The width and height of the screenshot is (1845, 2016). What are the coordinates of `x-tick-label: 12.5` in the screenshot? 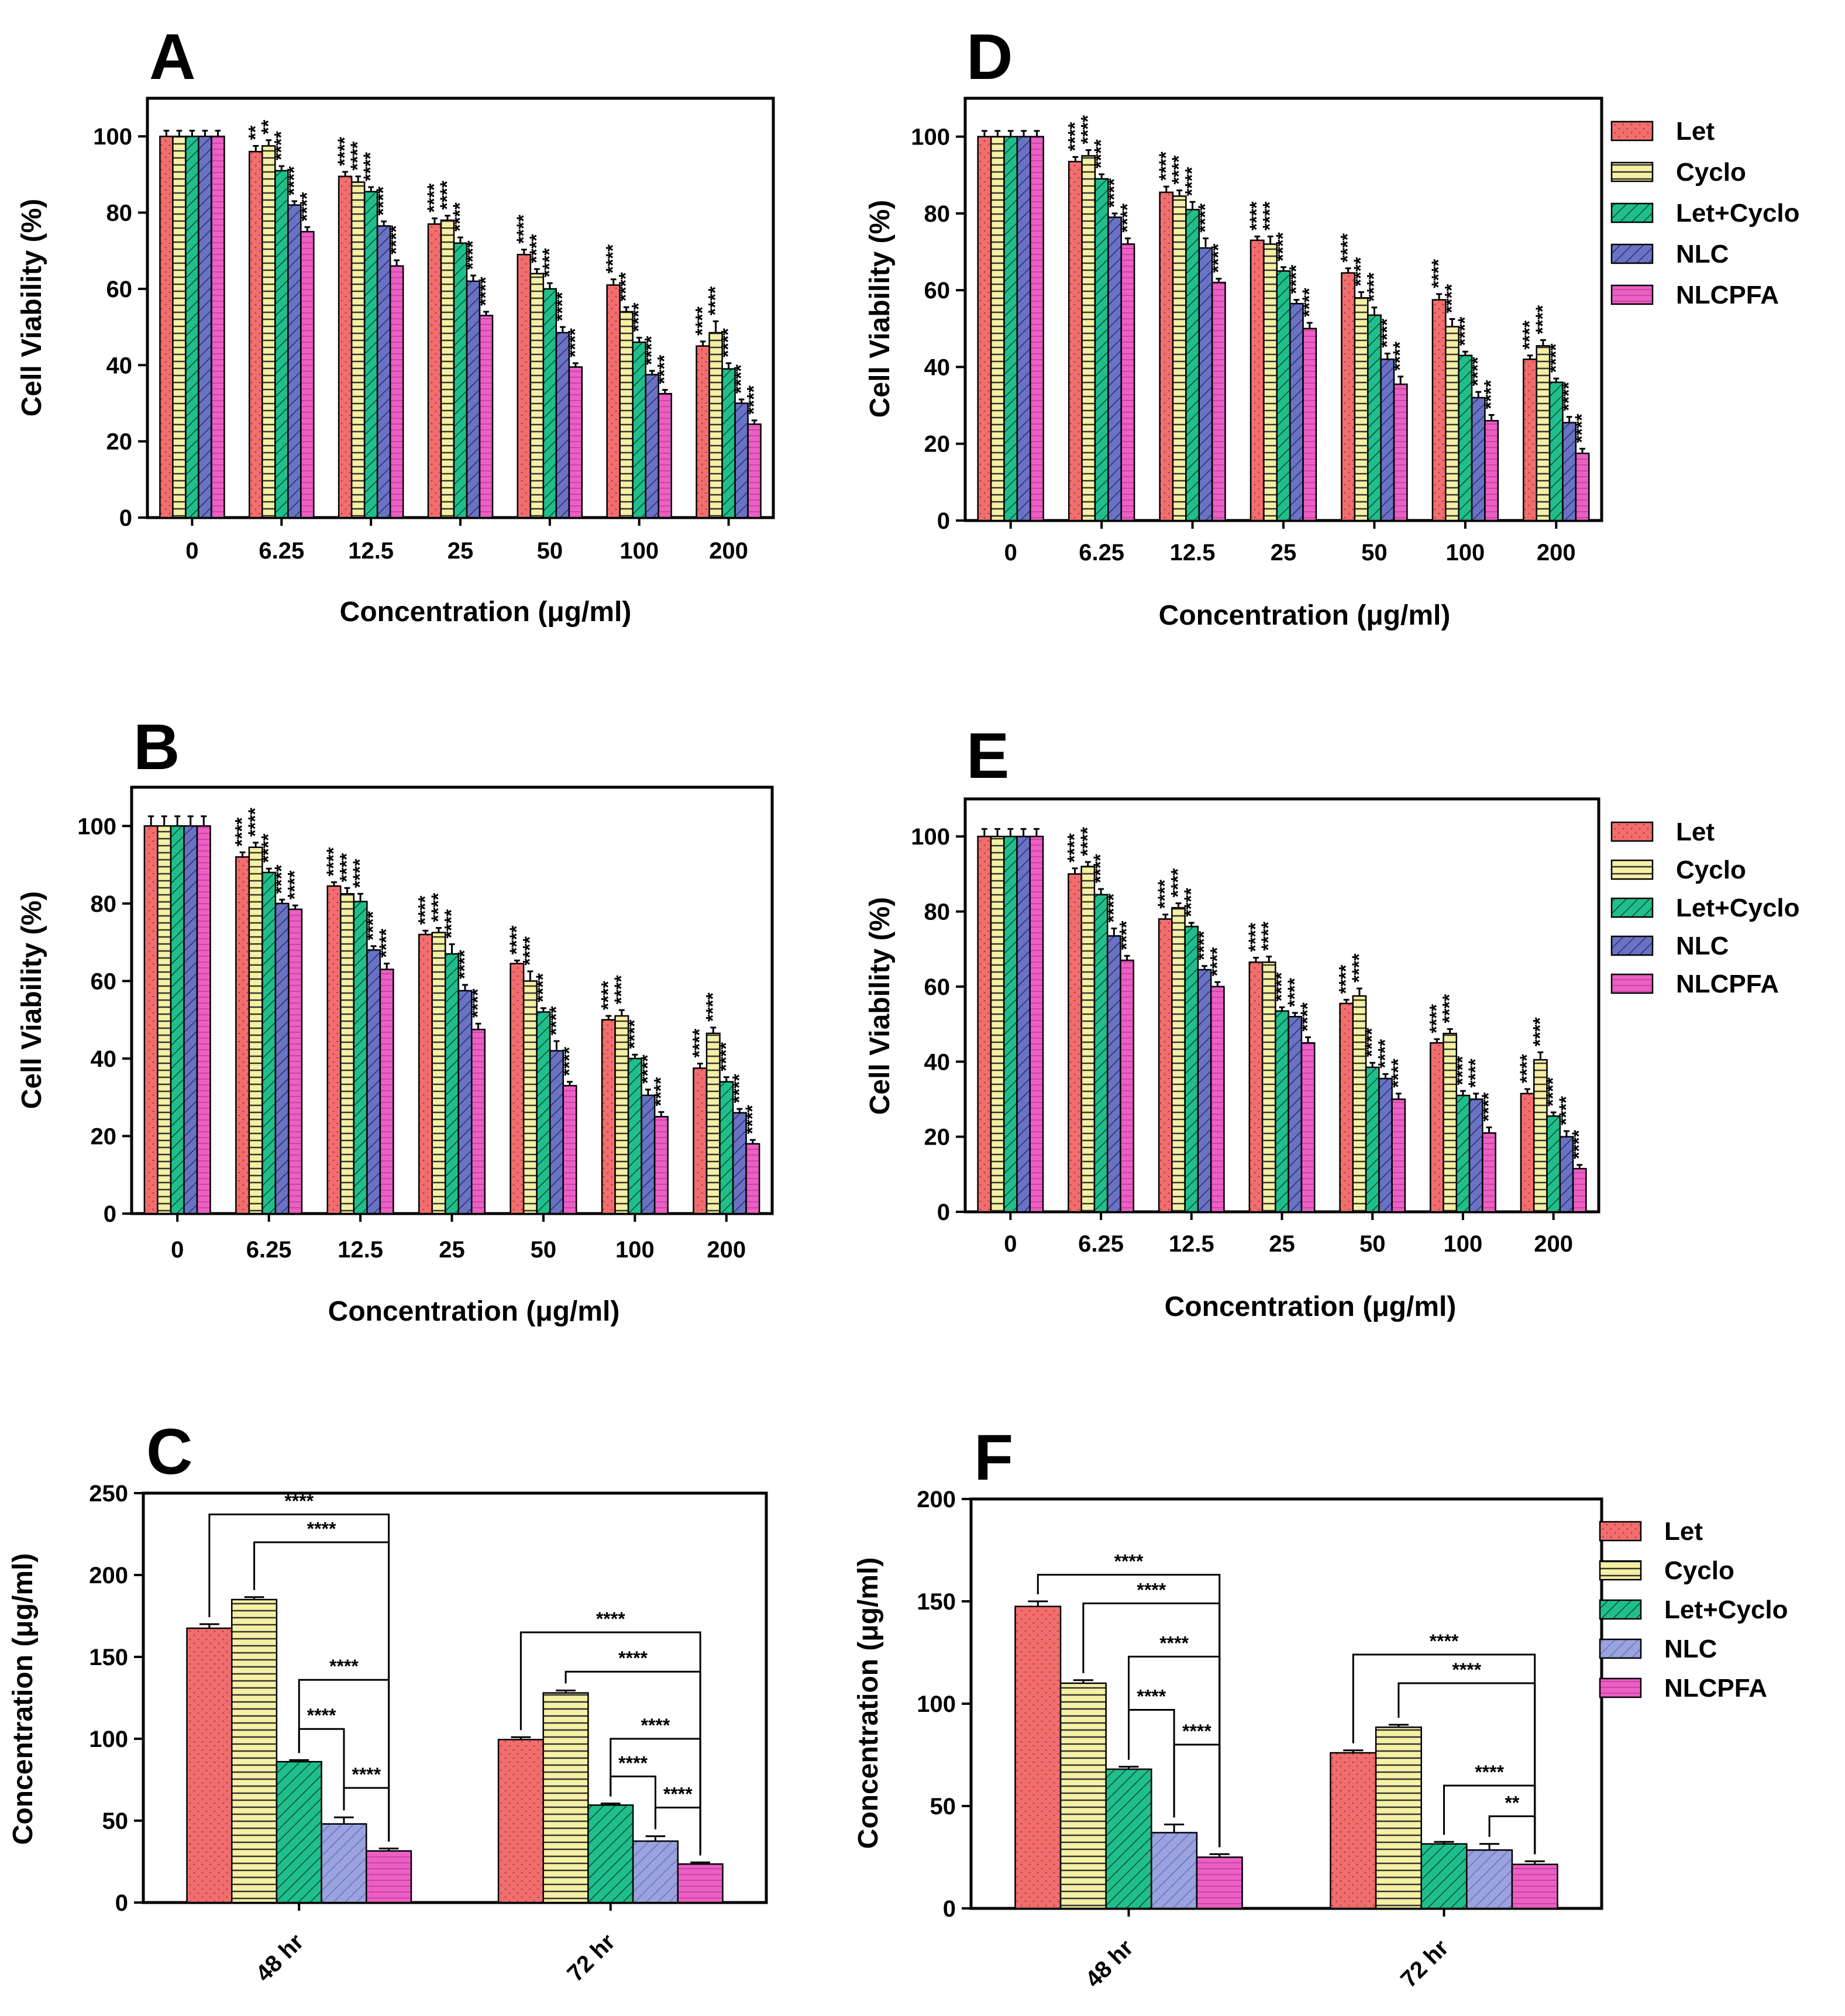 It's located at (1191, 1244).